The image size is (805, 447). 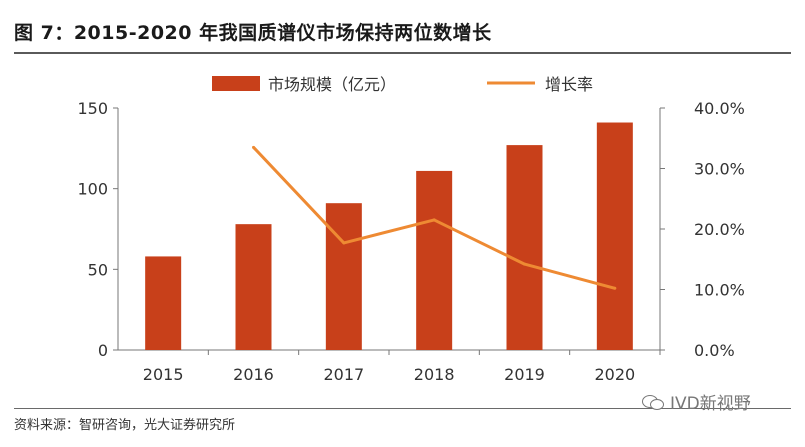 I want to click on legend-swatch-bar, so click(x=236, y=83).